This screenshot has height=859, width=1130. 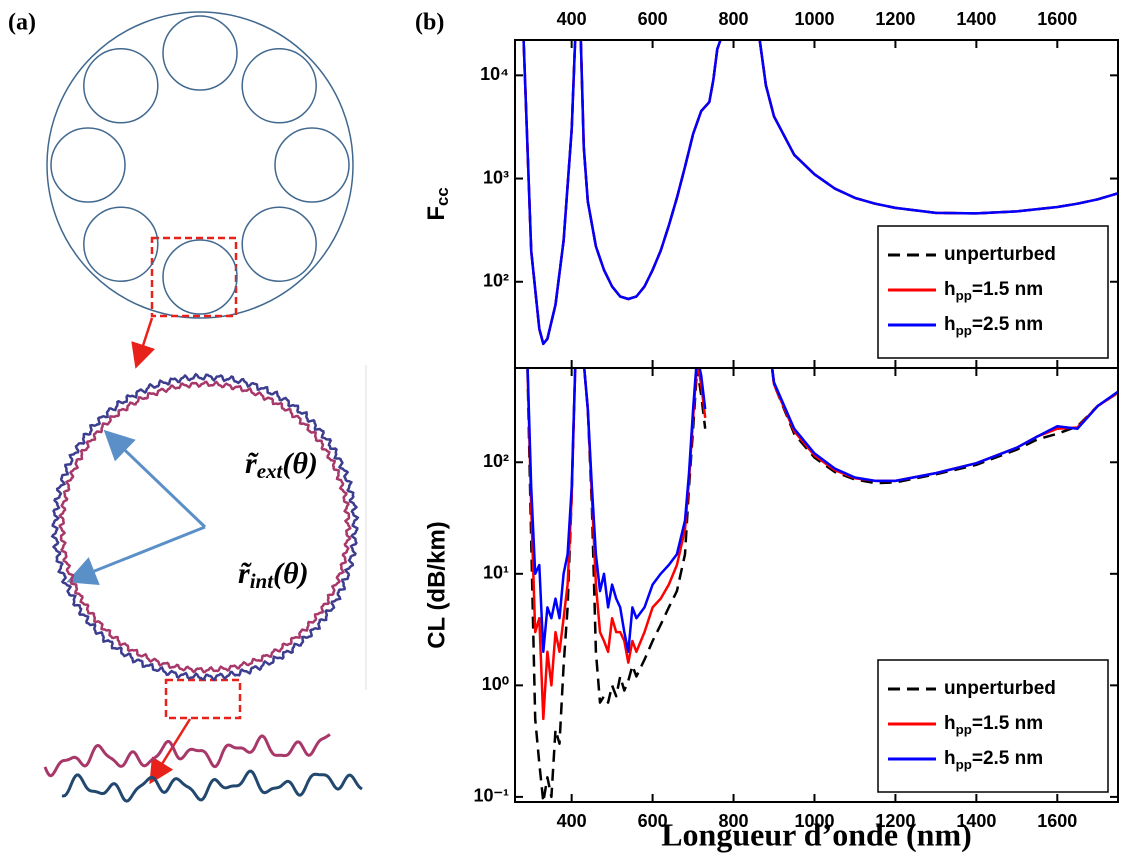 What do you see at coordinates (200, 165) in the screenshot?
I see `fiber-cladding` at bounding box center [200, 165].